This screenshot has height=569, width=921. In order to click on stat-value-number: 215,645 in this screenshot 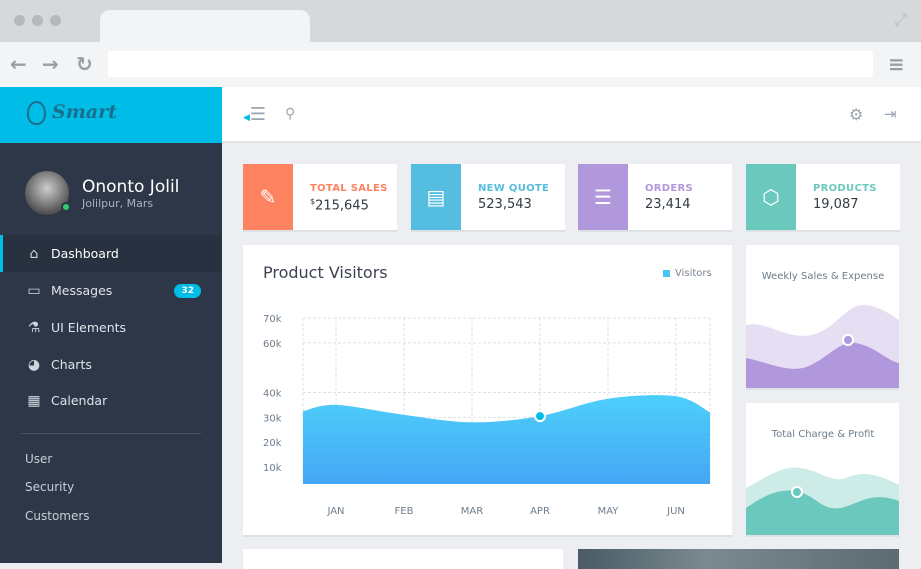, I will do `click(342, 206)`.